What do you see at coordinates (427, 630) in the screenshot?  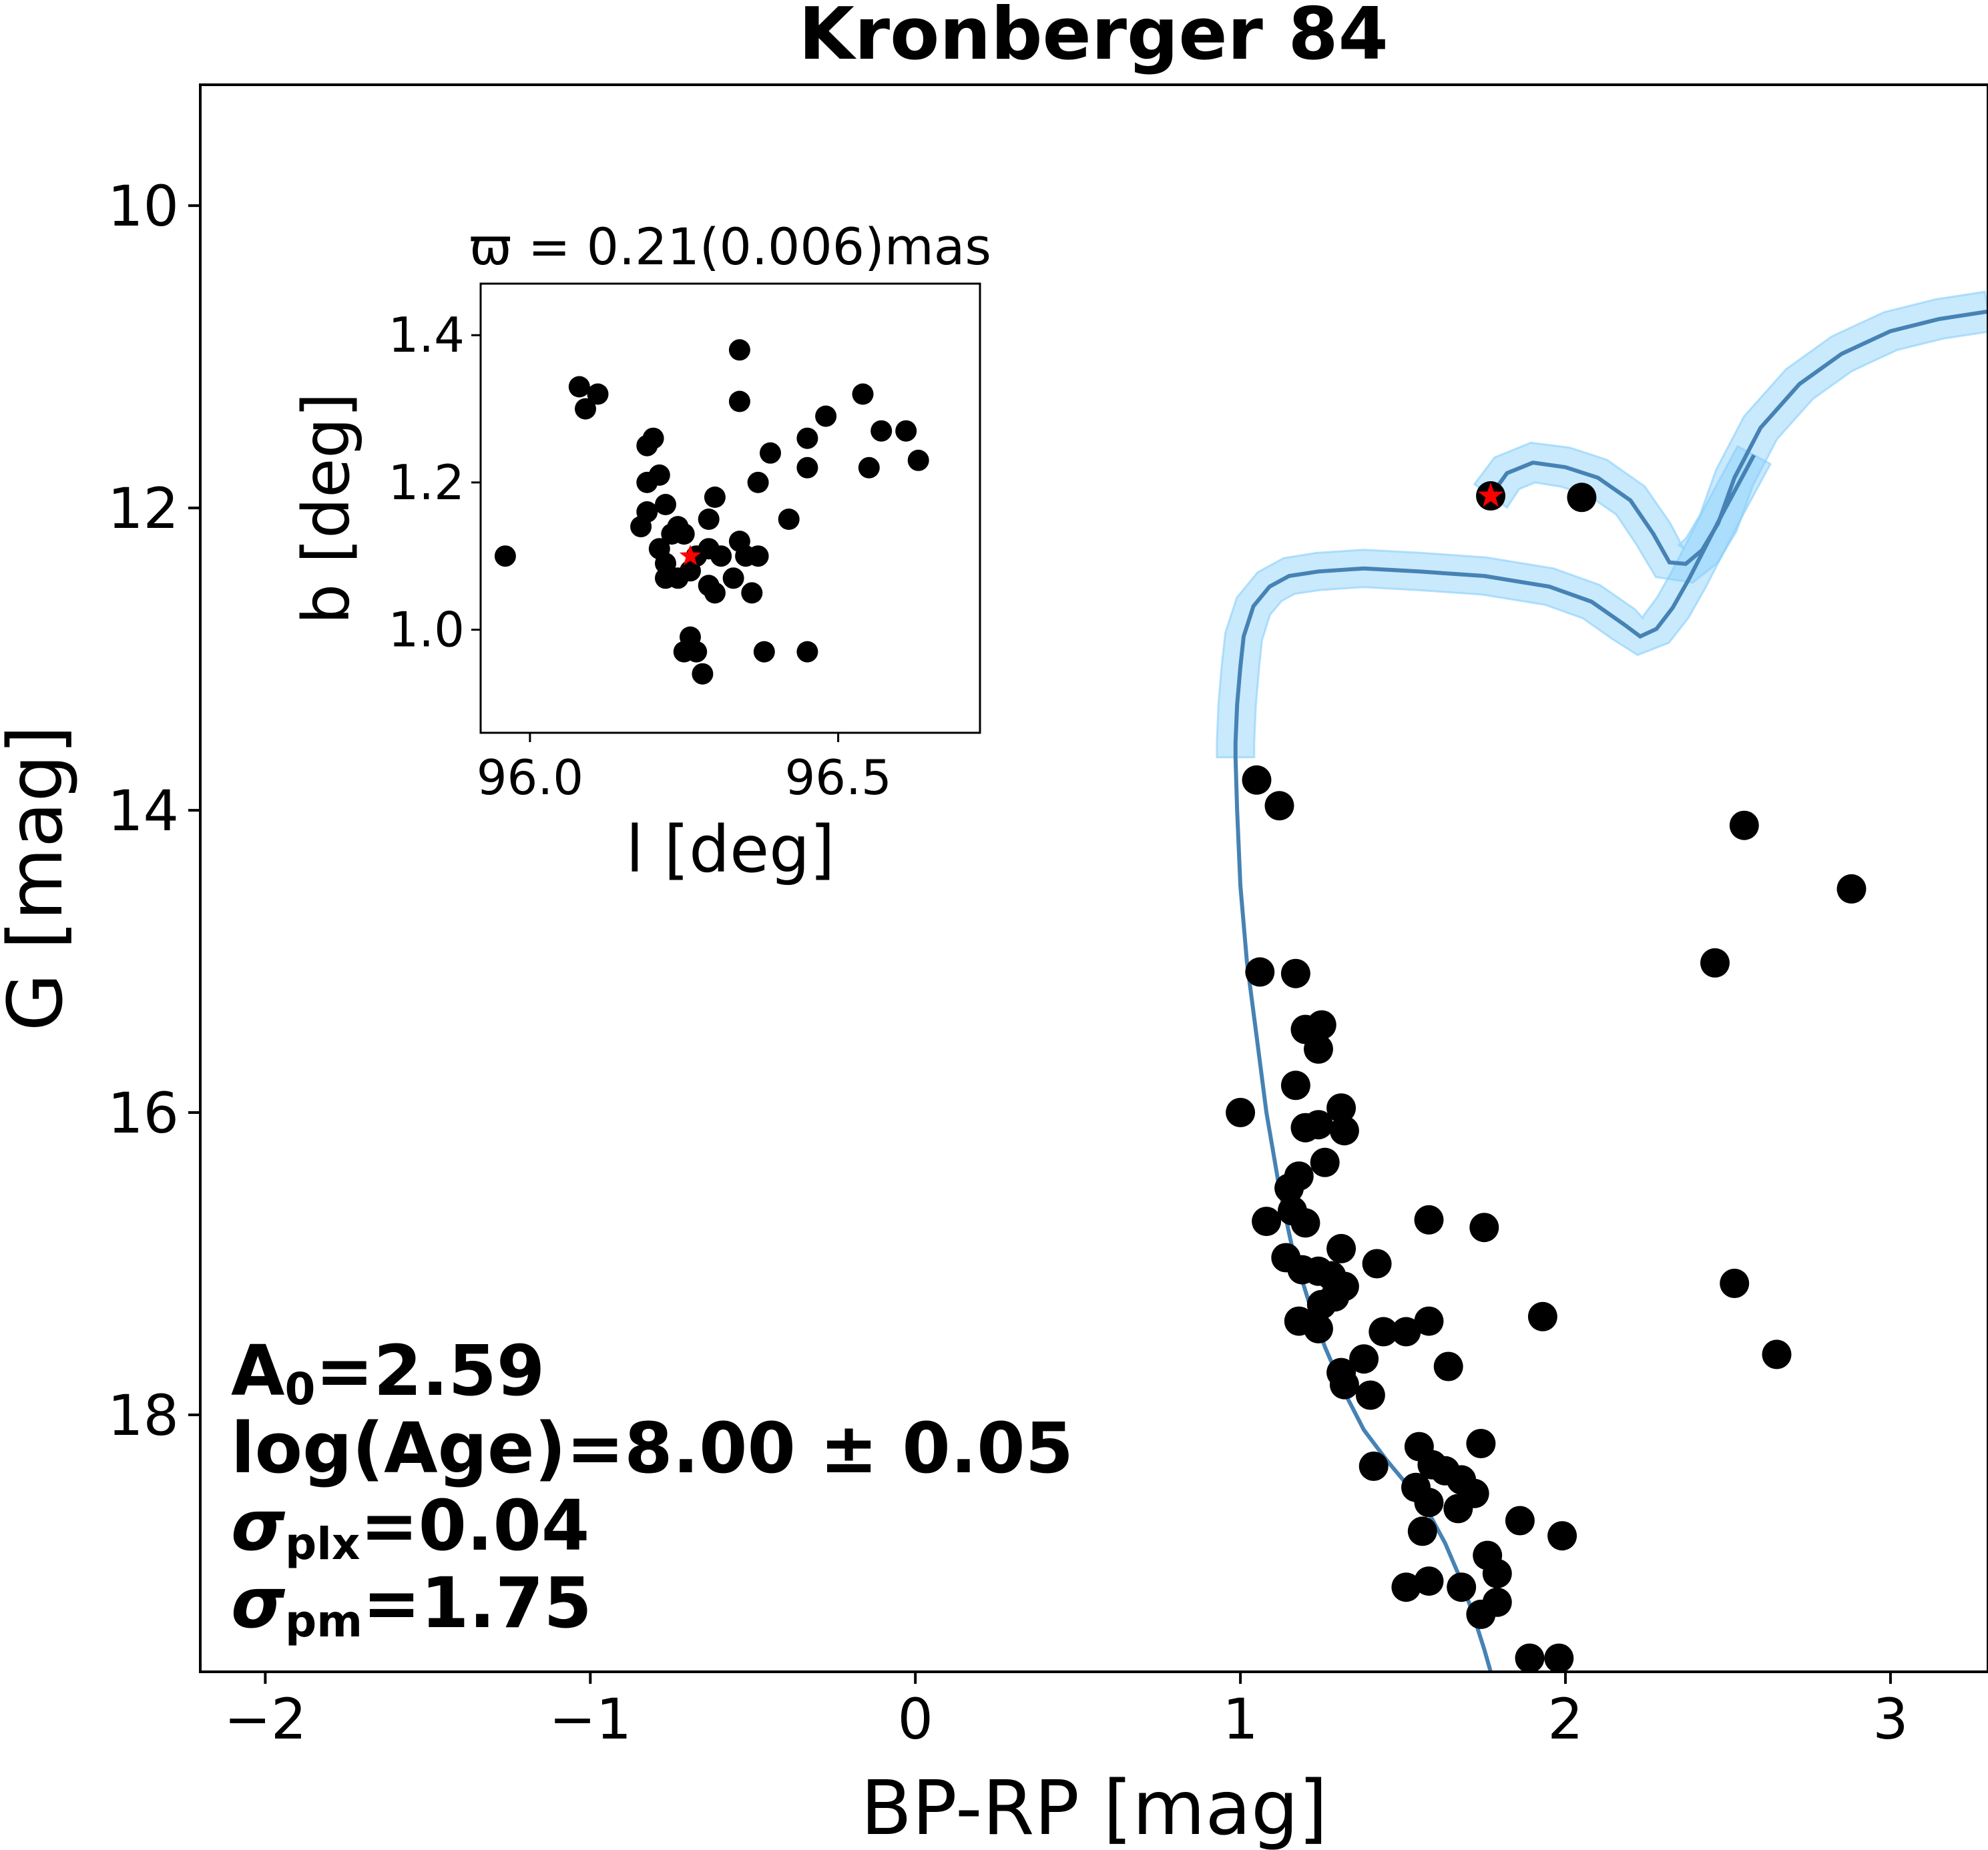 I see `inset-y-tick-label: 1.0` at bounding box center [427, 630].